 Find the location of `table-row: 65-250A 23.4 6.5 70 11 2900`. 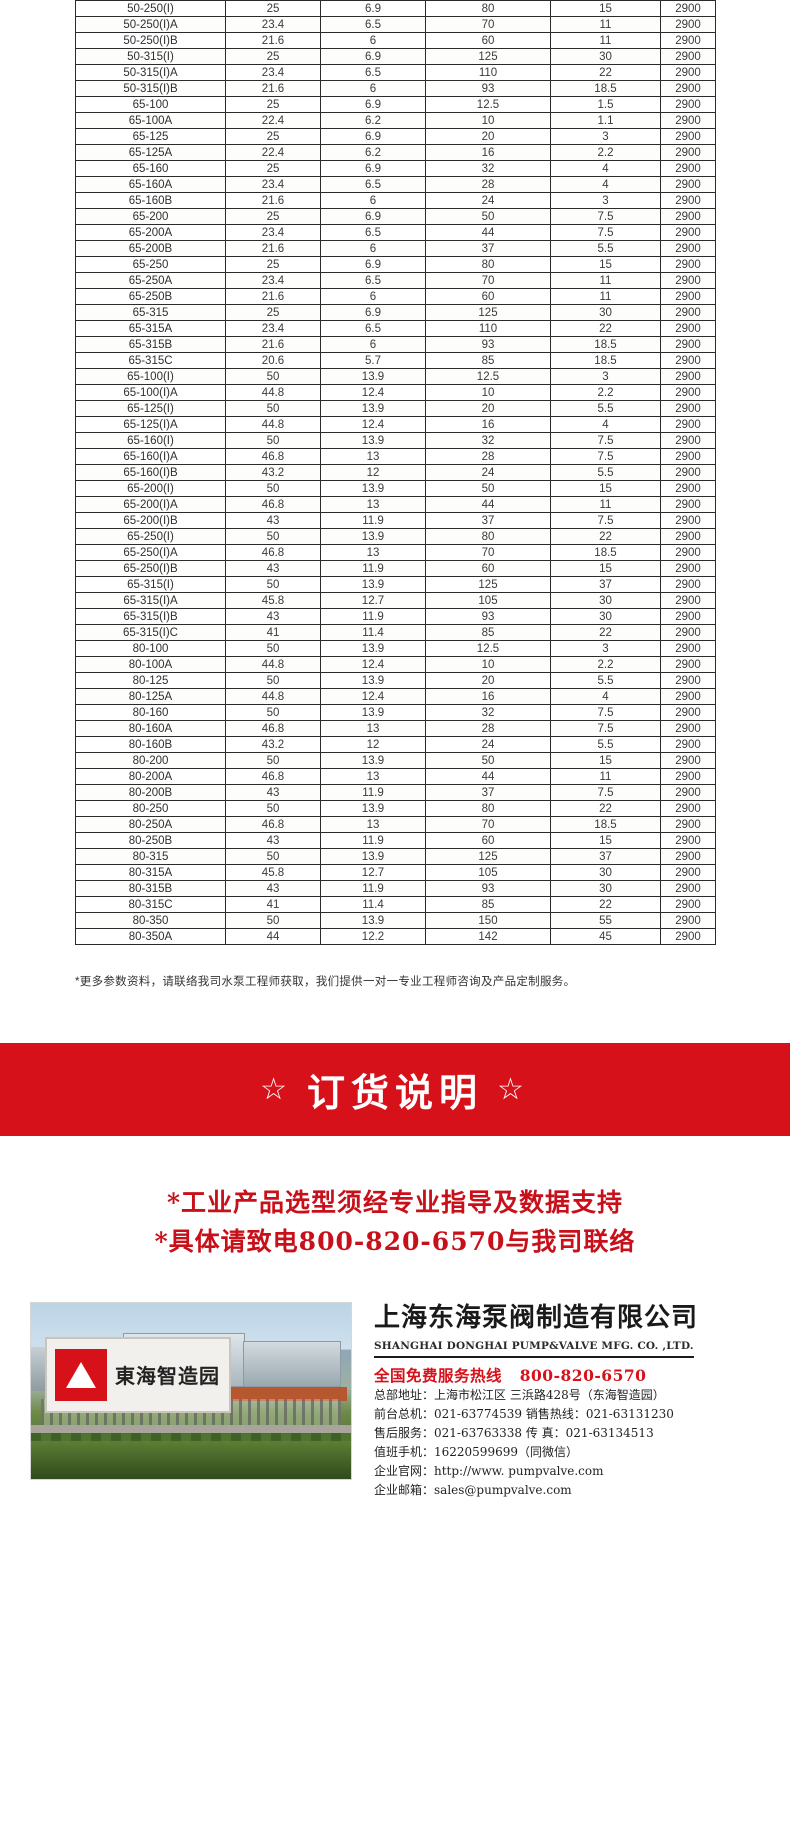

table-row: 65-250A 23.4 6.5 70 11 2900 is located at coordinates (395, 280).